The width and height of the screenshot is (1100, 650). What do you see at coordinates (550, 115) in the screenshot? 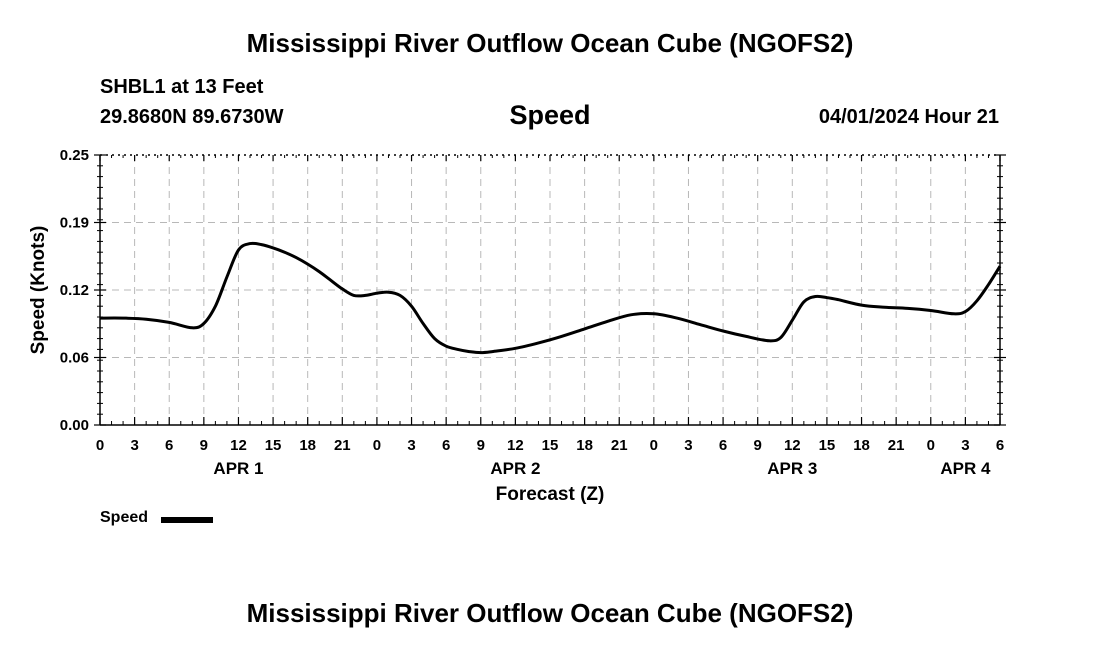
I see `parameter-title: Speed` at bounding box center [550, 115].